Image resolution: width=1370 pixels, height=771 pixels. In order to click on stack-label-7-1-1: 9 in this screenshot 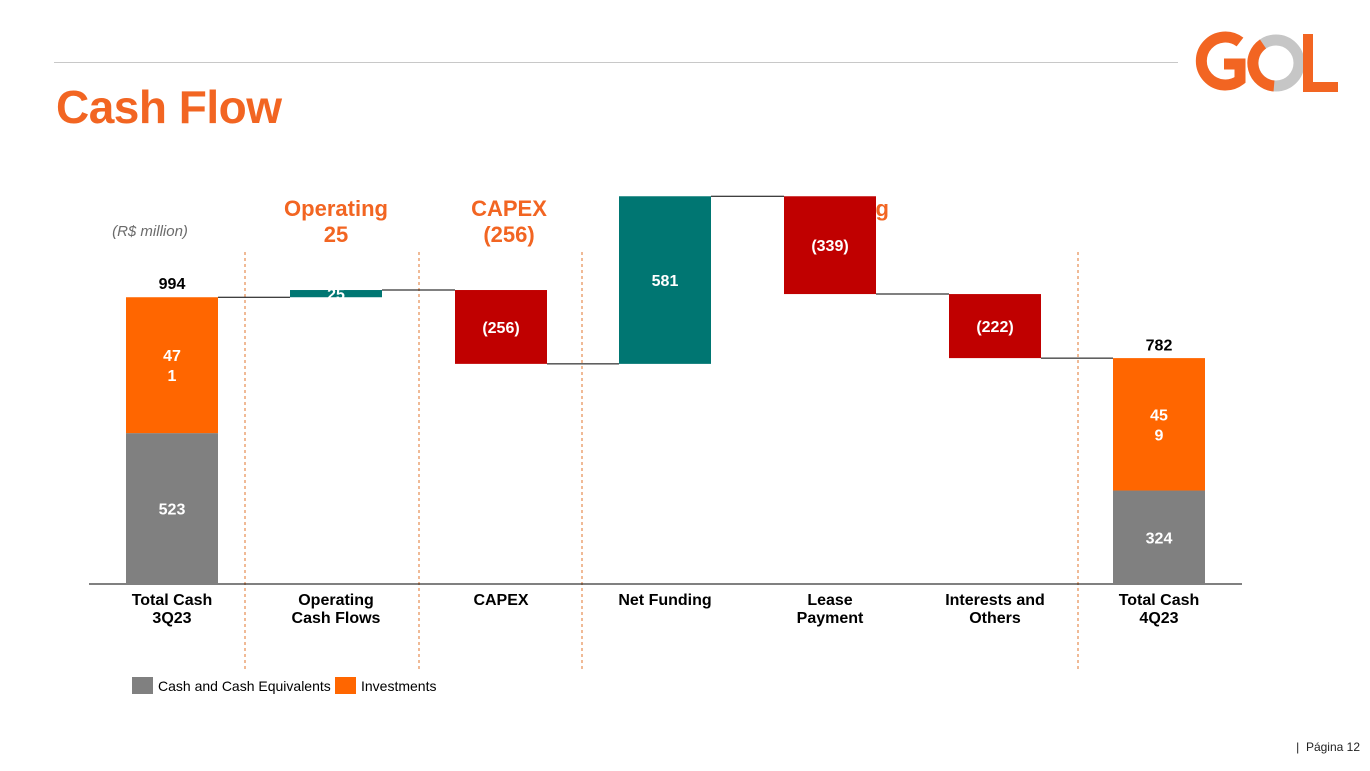, I will do `click(1159, 435)`.